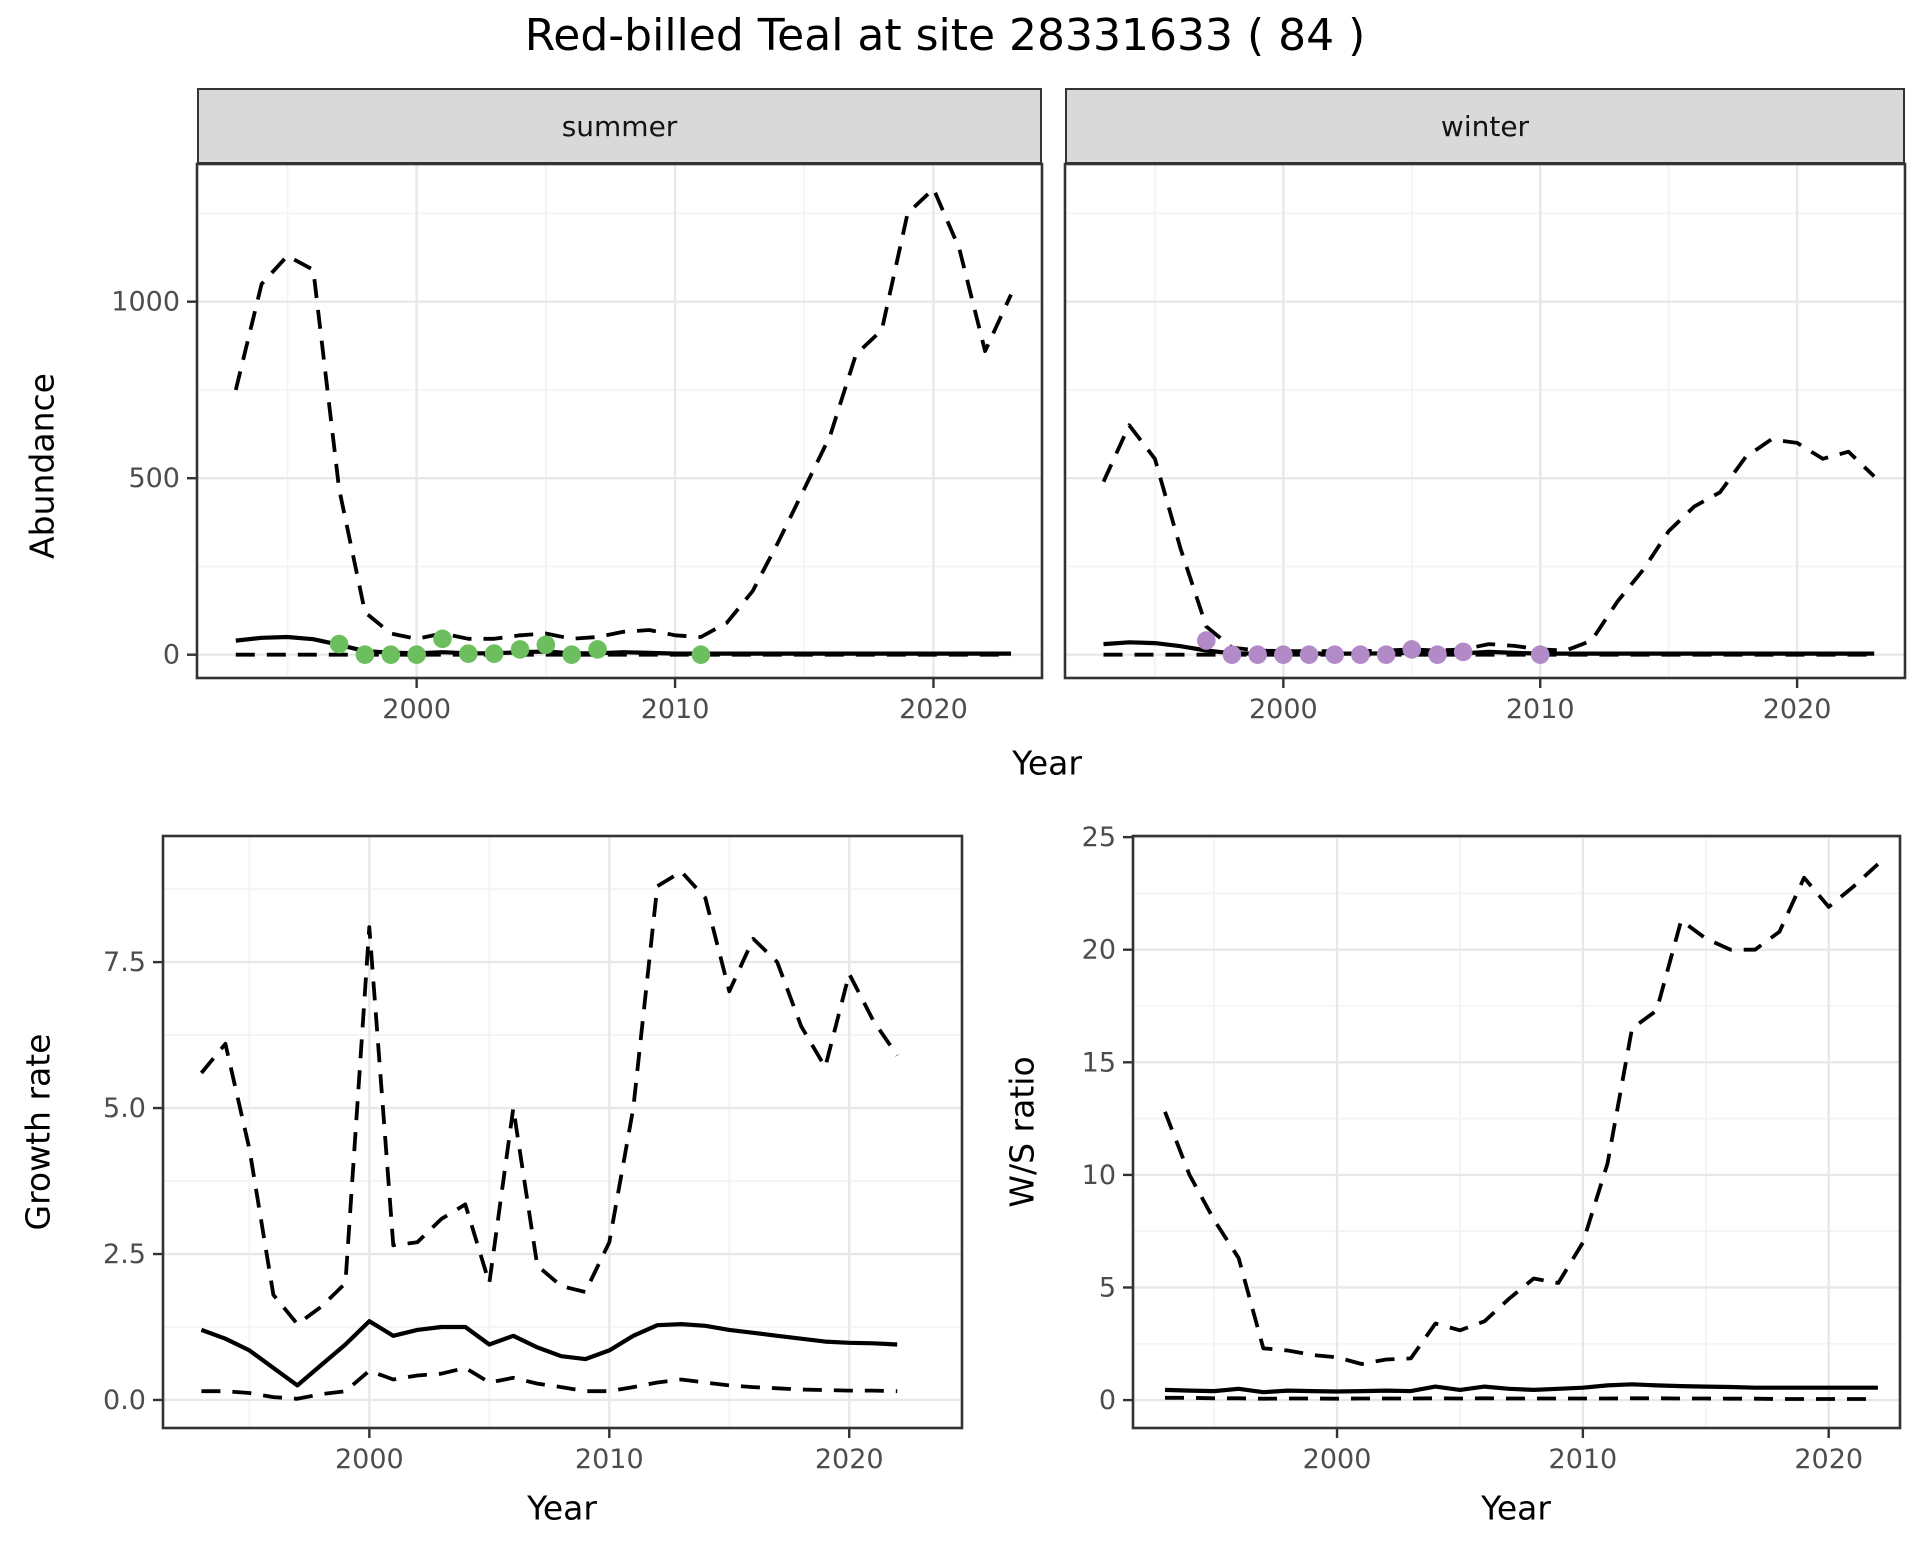  I want to click on x-axis-title-year-top: Year, so click(1047, 763).